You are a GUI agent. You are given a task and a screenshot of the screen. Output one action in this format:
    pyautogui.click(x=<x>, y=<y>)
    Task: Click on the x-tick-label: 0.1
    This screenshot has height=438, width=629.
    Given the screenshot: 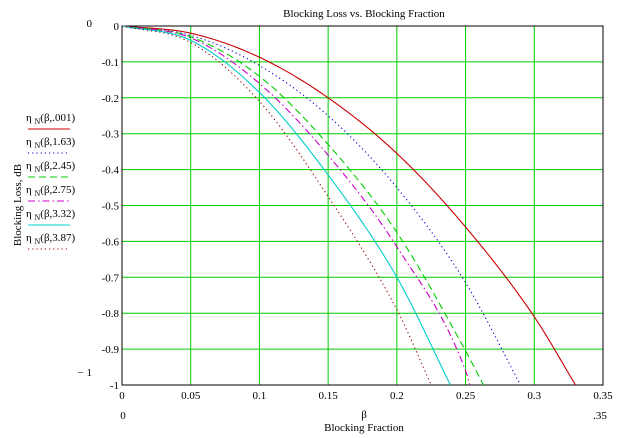 What is the action you would take?
    pyautogui.click(x=260, y=396)
    